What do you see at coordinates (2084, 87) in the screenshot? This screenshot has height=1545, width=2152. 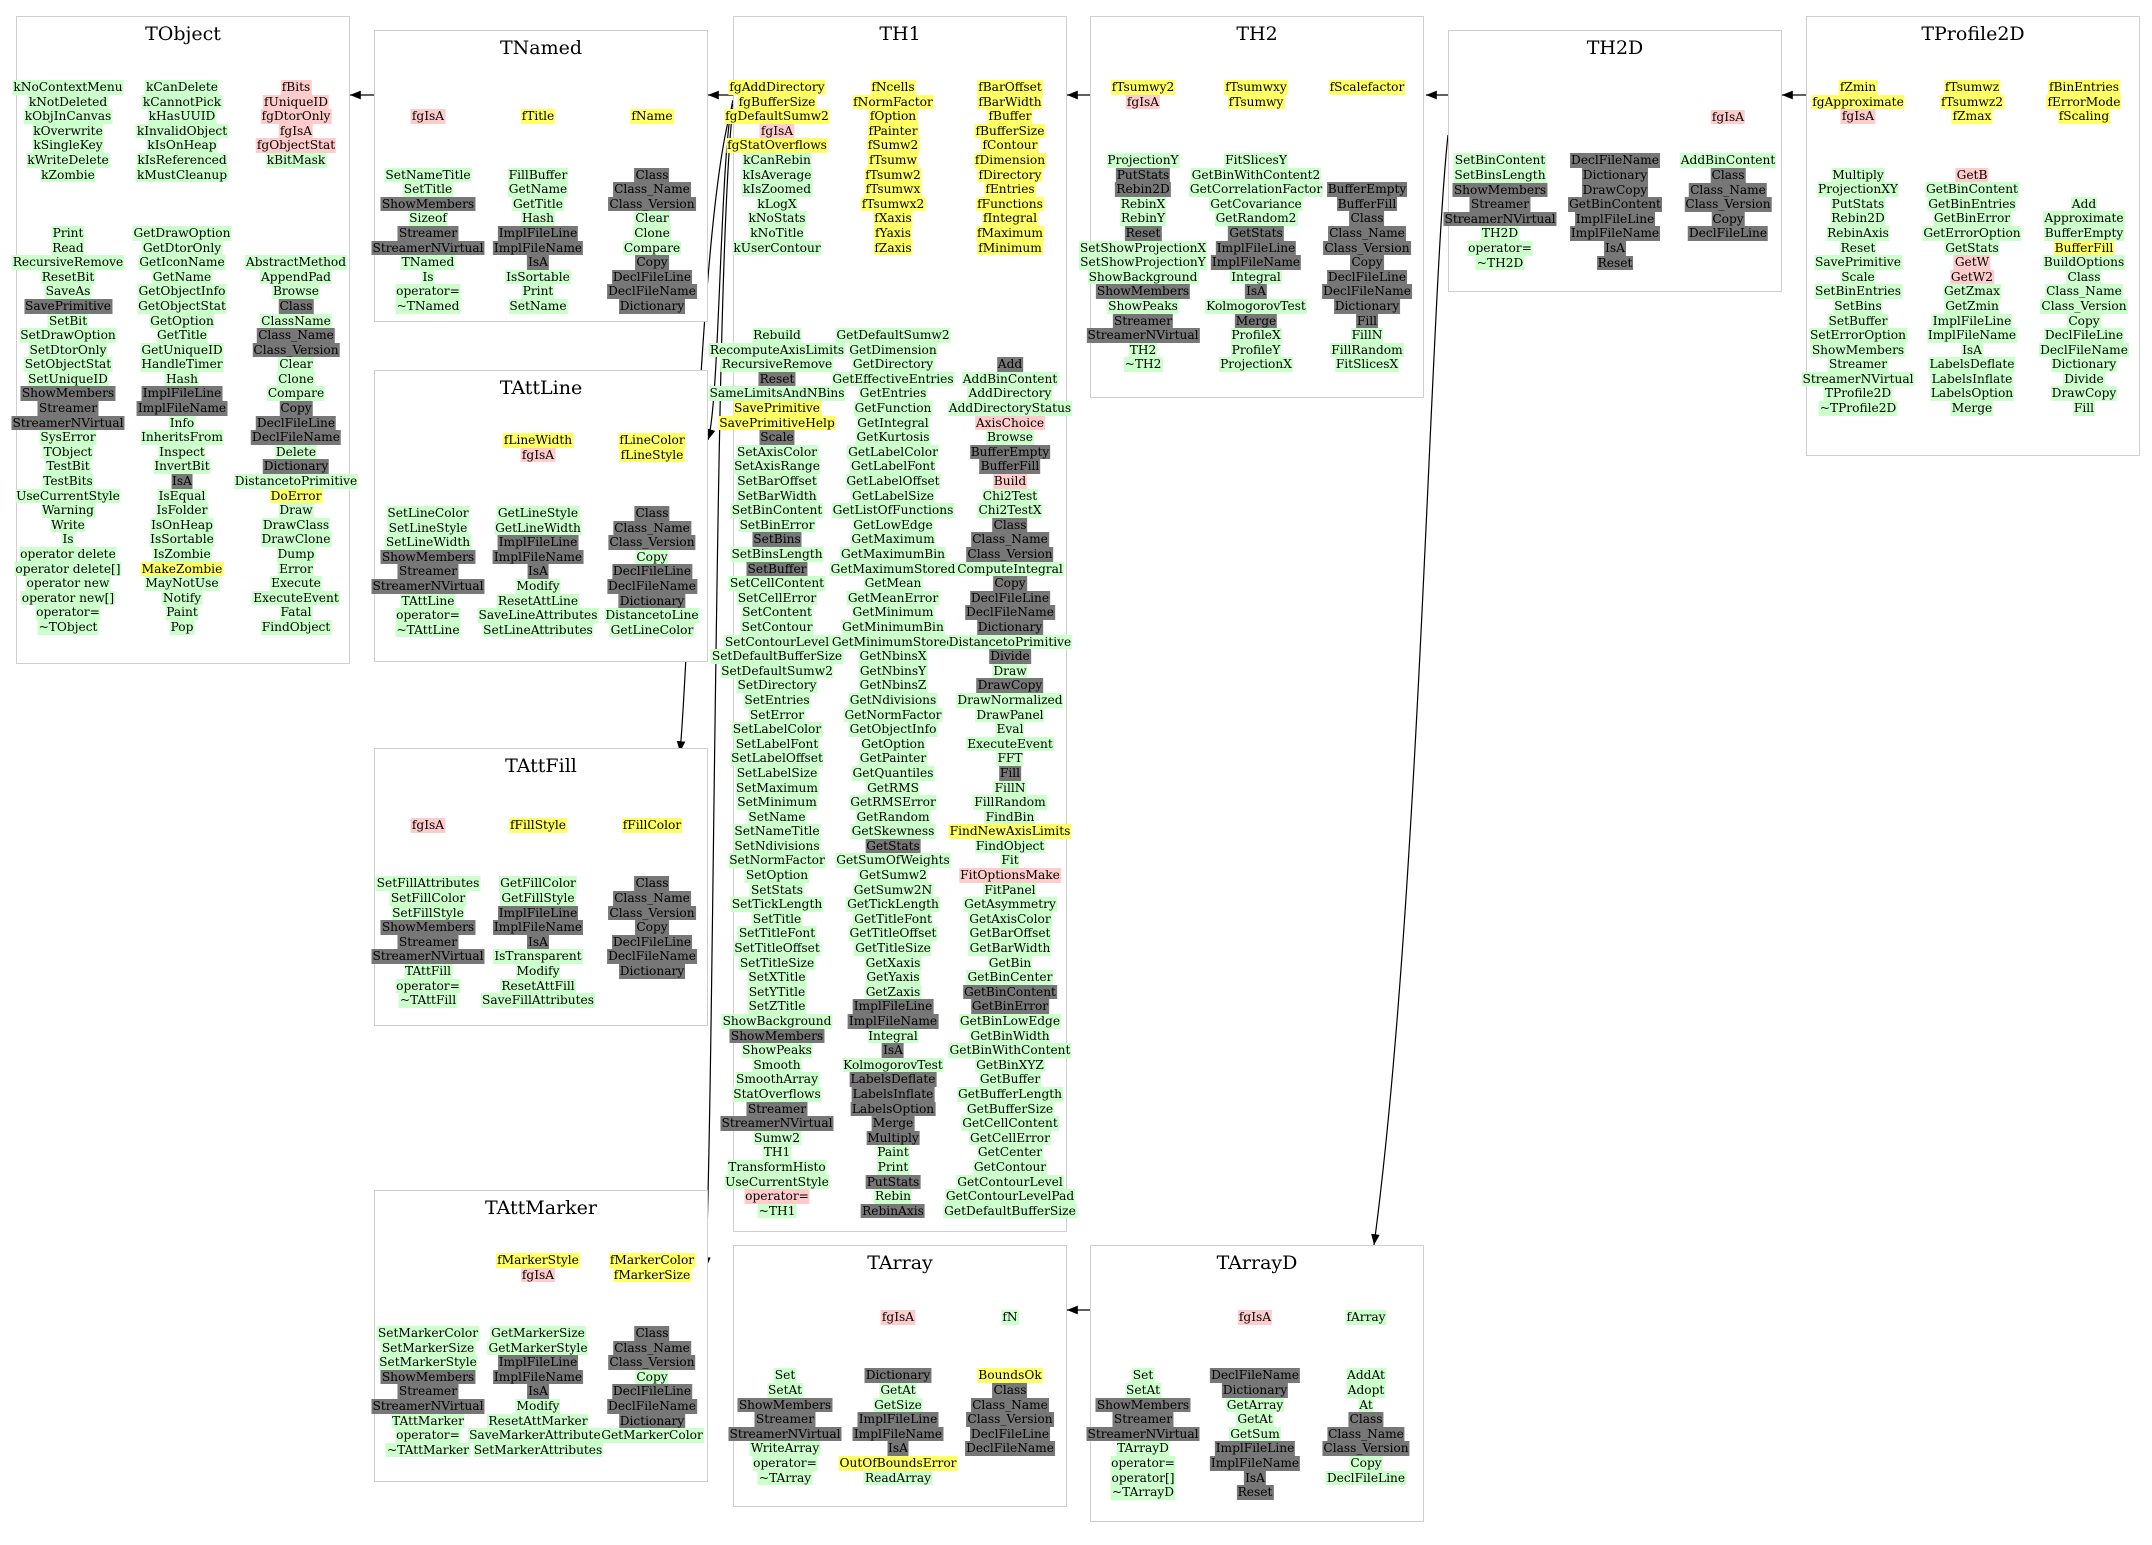 I see `member-fbinentries: fBinEntries` at bounding box center [2084, 87].